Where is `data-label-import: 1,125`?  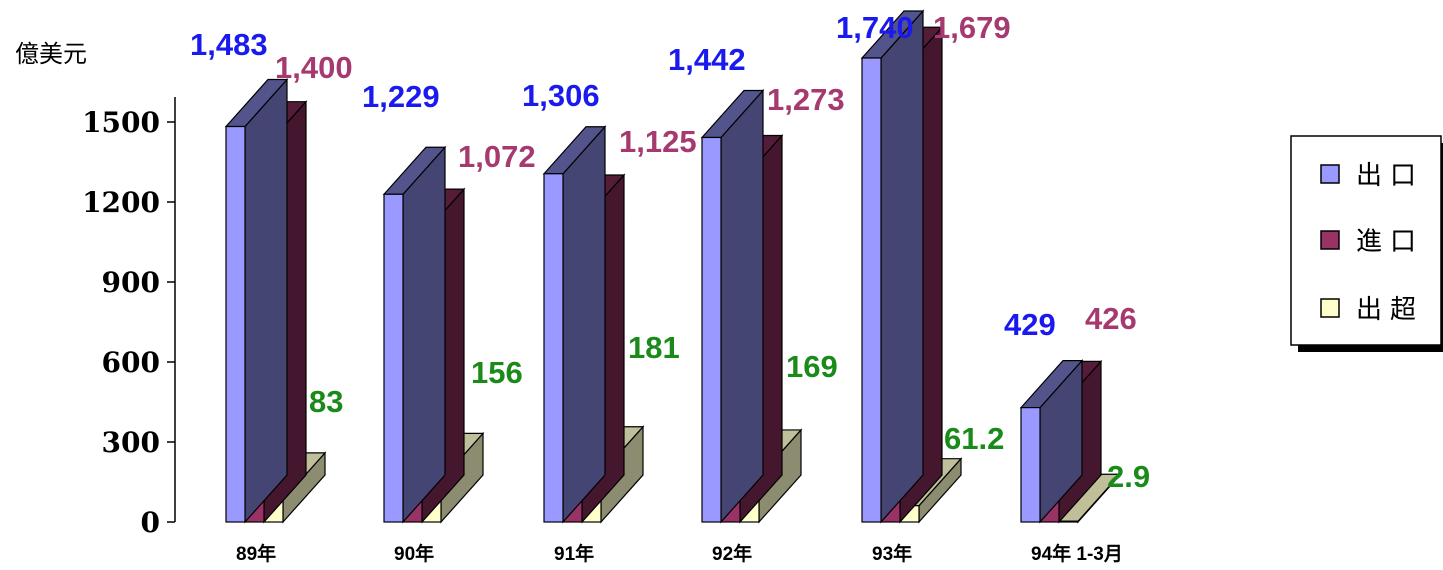 data-label-import: 1,125 is located at coordinates (658, 141).